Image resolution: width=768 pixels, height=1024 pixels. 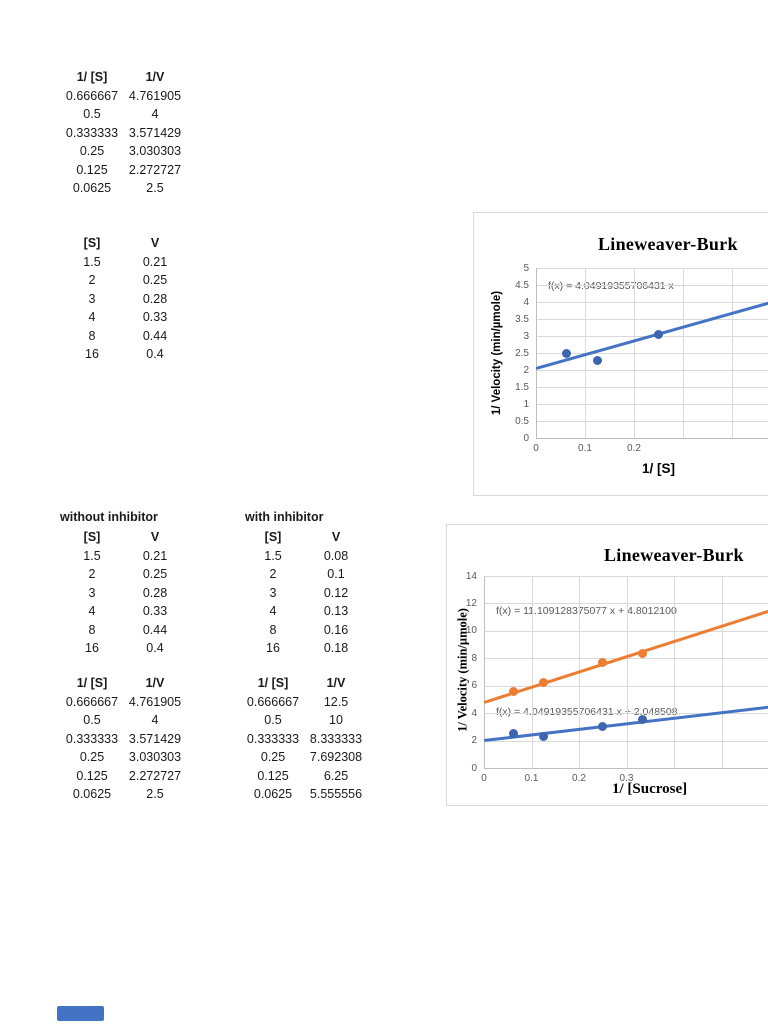 What do you see at coordinates (301, 739) in the screenshot?
I see `table-row: 0.333333 8.333333` at bounding box center [301, 739].